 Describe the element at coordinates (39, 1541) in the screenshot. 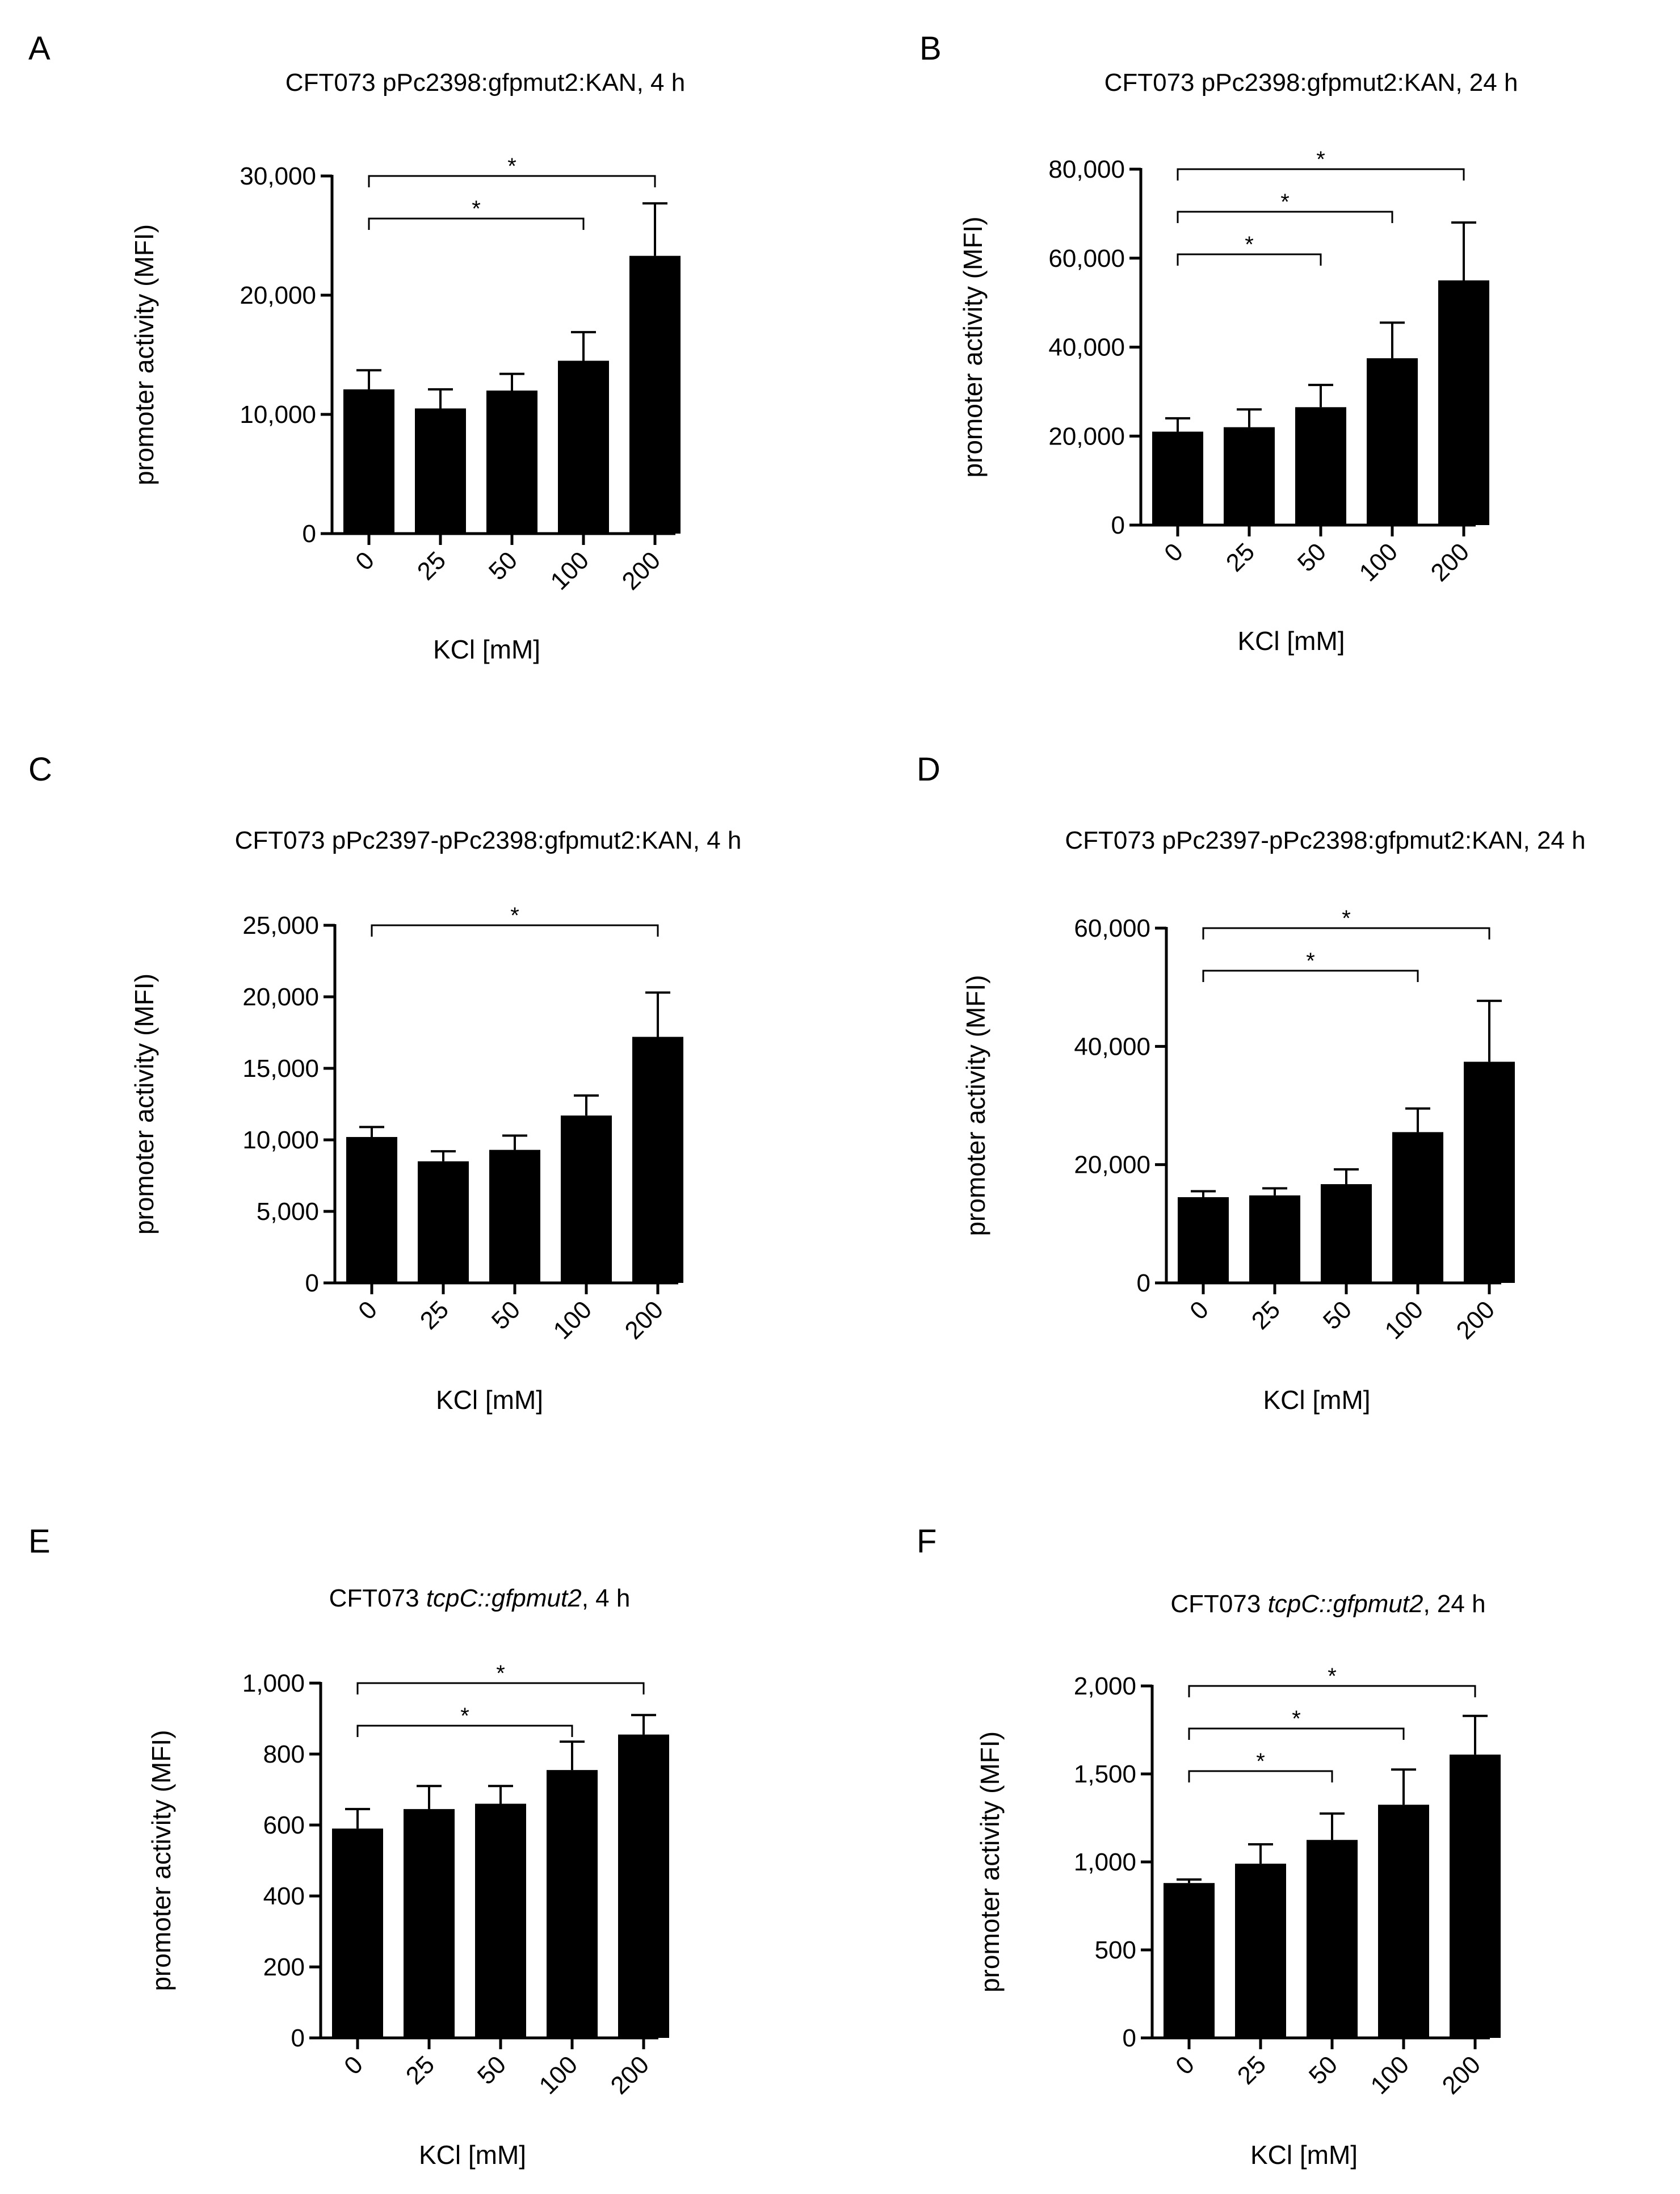

I see `panel-letter: E` at that location.